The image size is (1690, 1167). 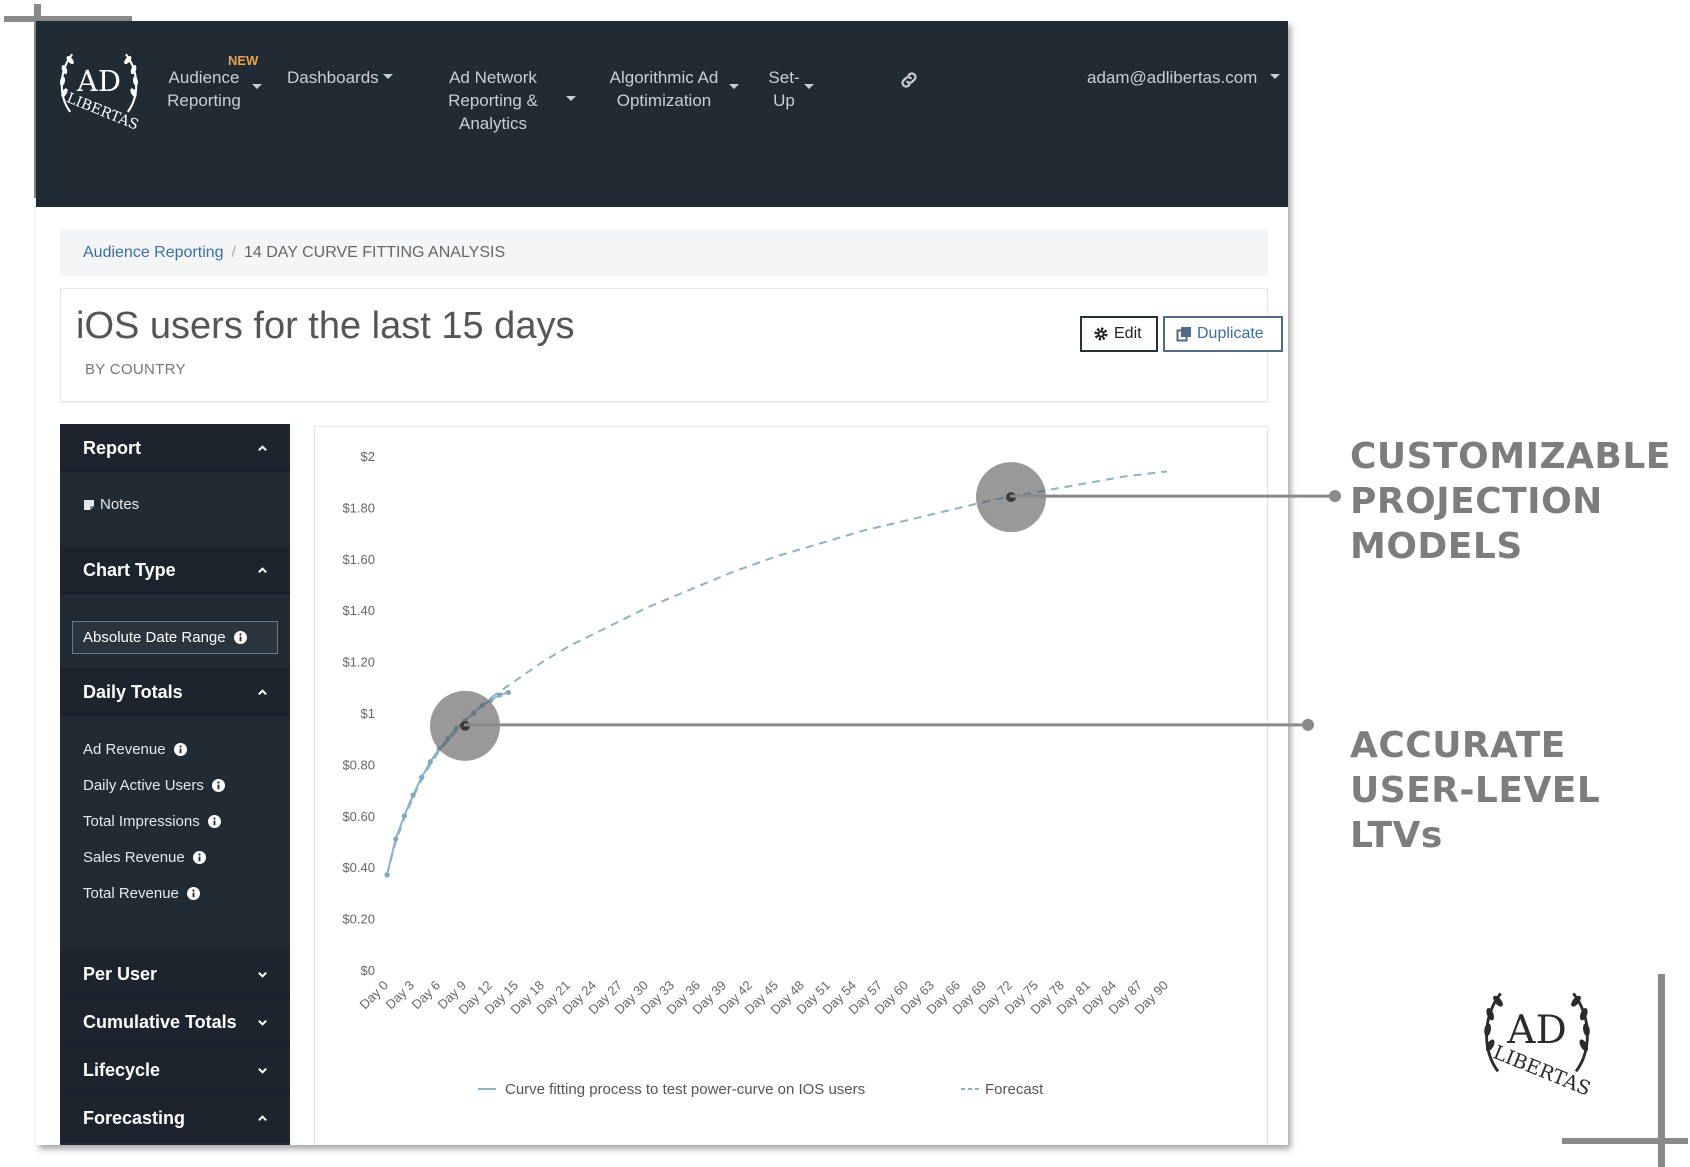 I want to click on nav-dashboards: Dashboards, so click(x=333, y=77).